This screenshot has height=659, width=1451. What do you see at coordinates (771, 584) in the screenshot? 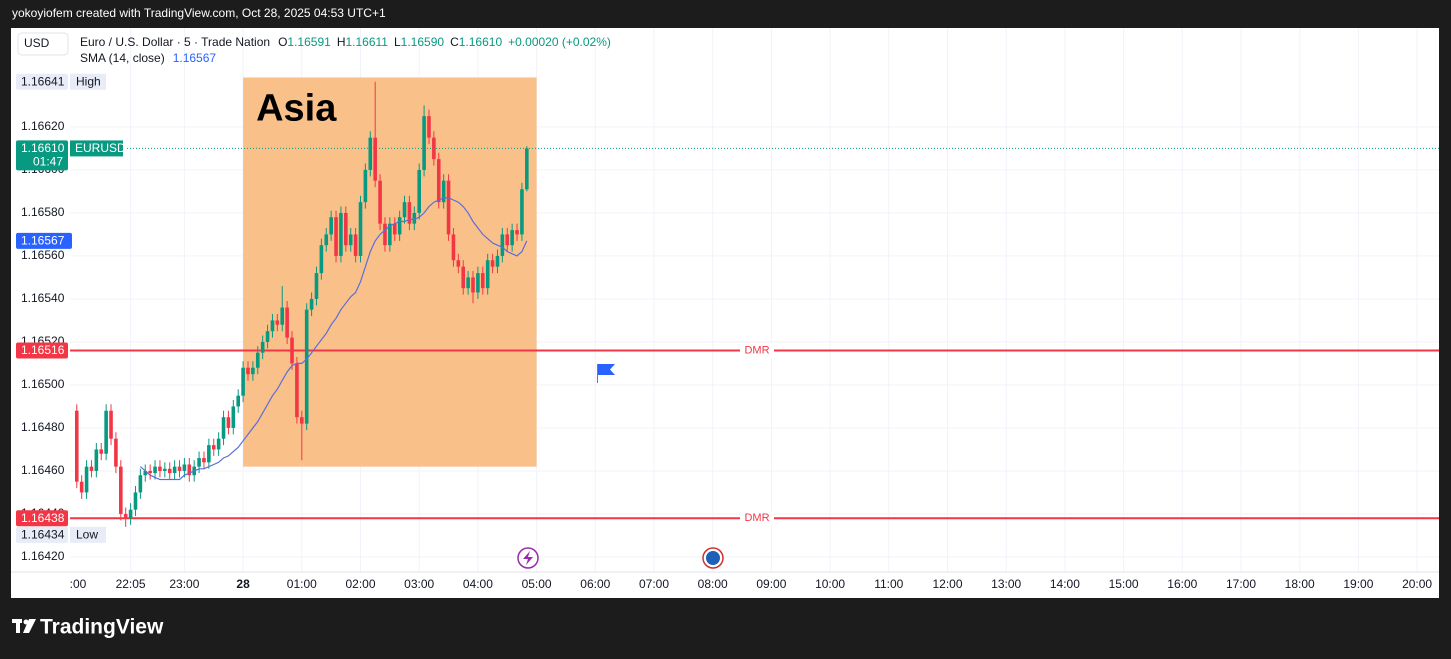
I see `x-tick-label: 09:00` at bounding box center [771, 584].